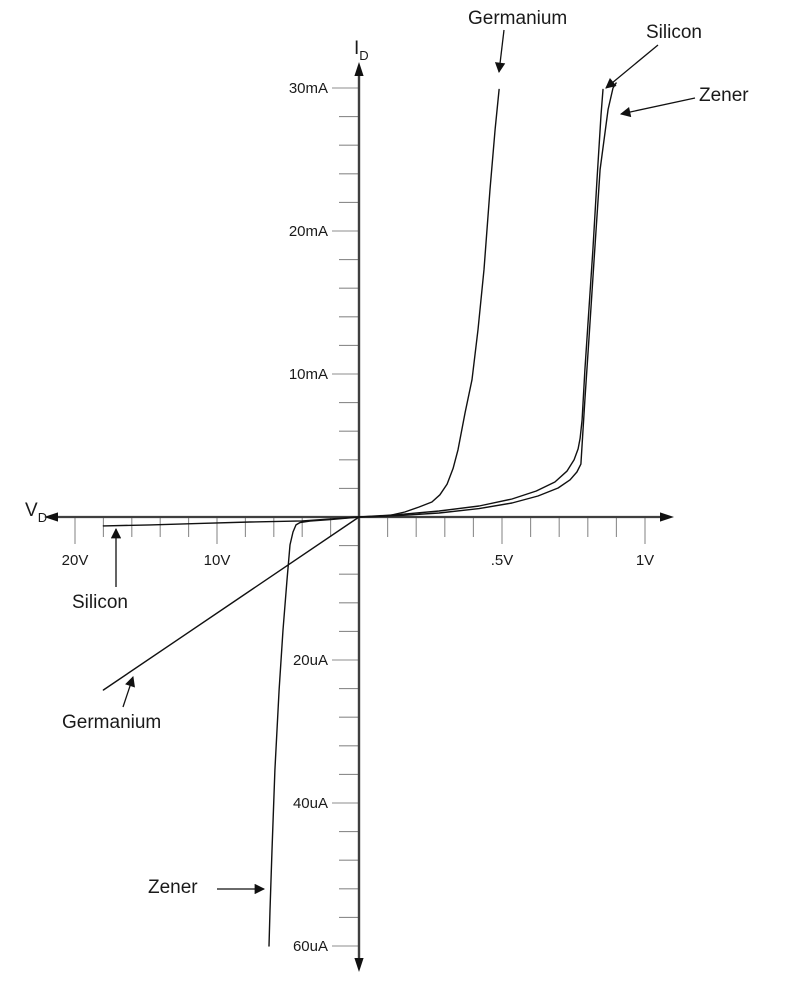  Describe the element at coordinates (667, 517) in the screenshot. I see `x-axis-arrowhead-right` at that location.